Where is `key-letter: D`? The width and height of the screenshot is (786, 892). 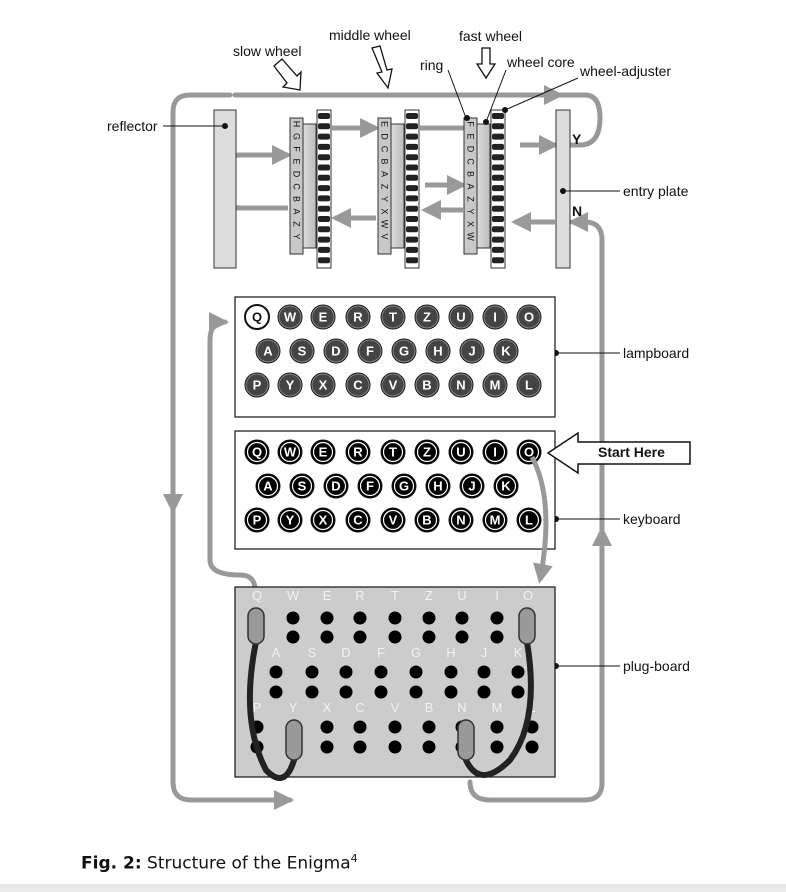
key-letter: D is located at coordinates (335, 486).